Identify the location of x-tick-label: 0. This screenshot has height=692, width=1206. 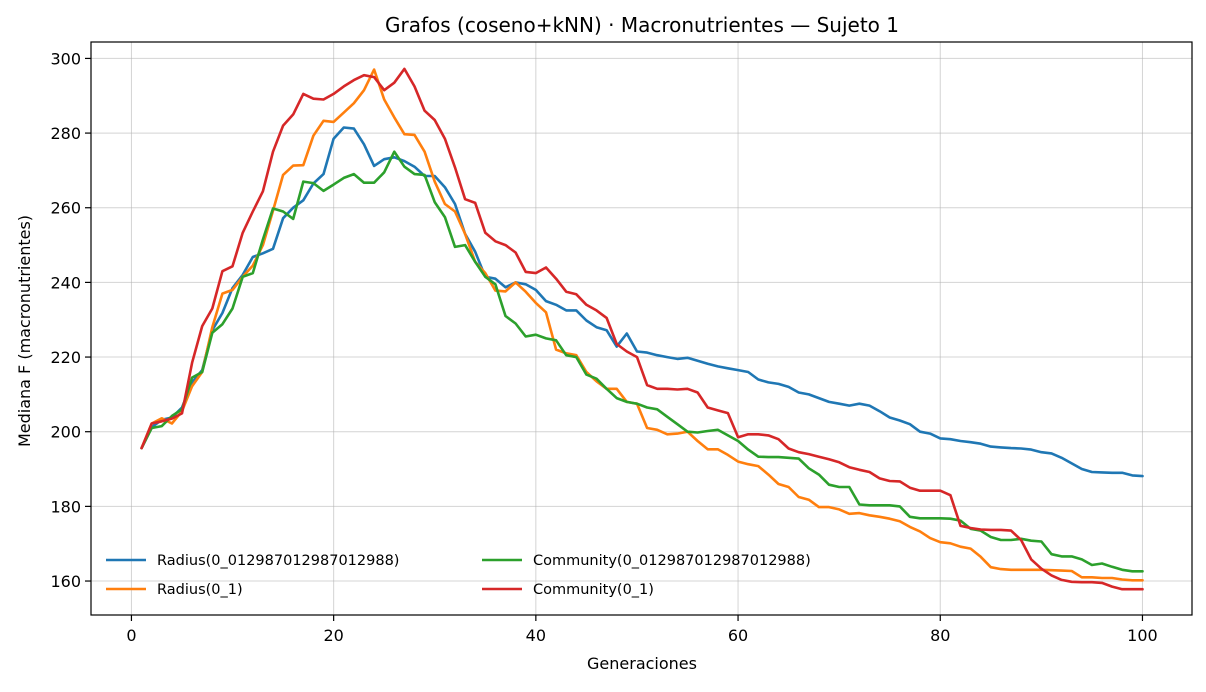
(131, 635).